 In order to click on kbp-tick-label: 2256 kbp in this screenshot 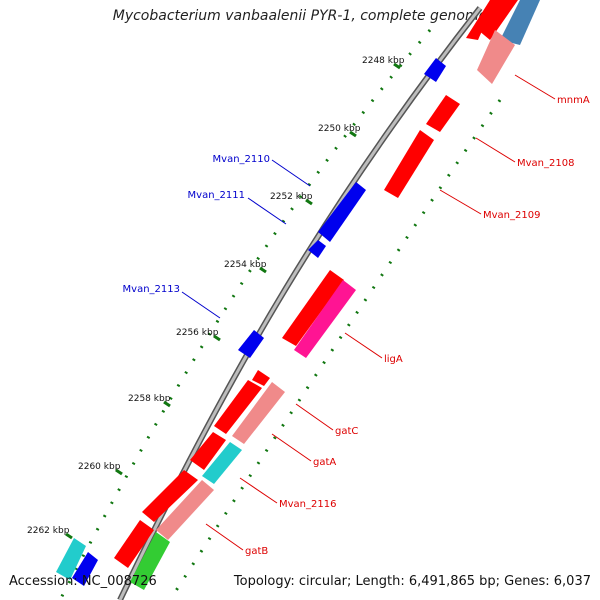, I will do `click(197, 333)`.